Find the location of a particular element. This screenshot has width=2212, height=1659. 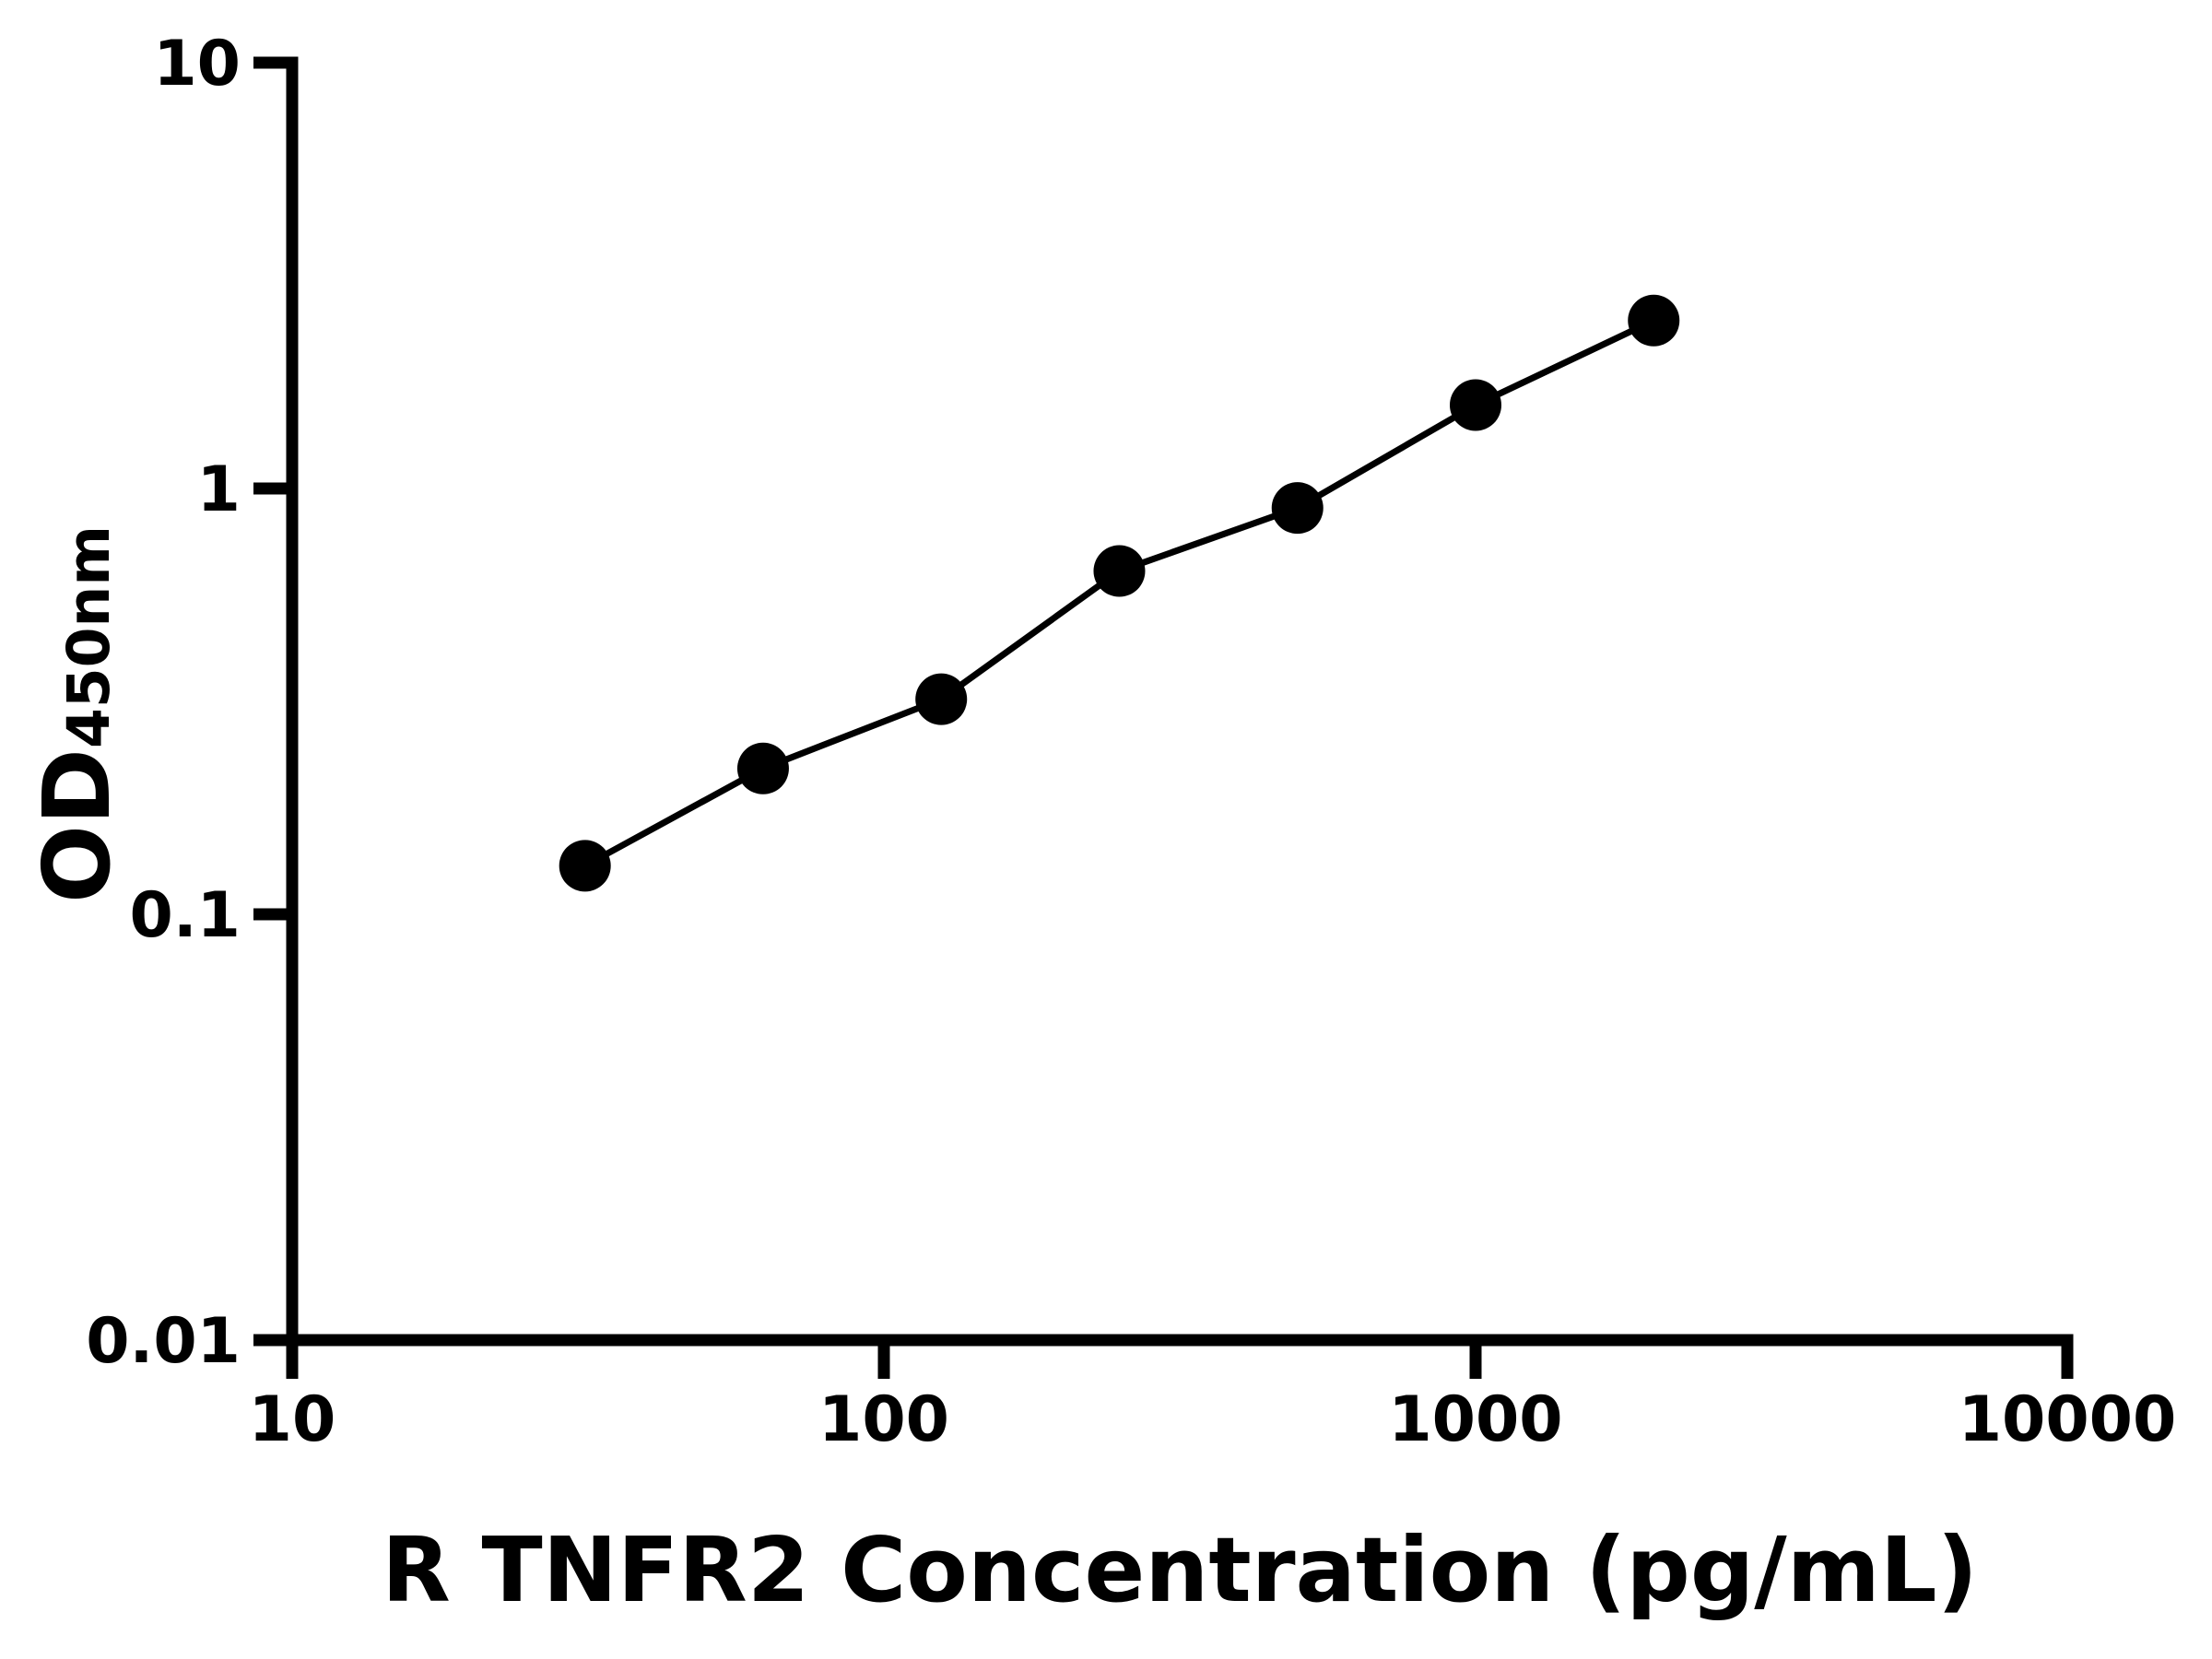

x-axis-title: R TNFR2 Concentration (pg/mL) is located at coordinates (1180, 1570).